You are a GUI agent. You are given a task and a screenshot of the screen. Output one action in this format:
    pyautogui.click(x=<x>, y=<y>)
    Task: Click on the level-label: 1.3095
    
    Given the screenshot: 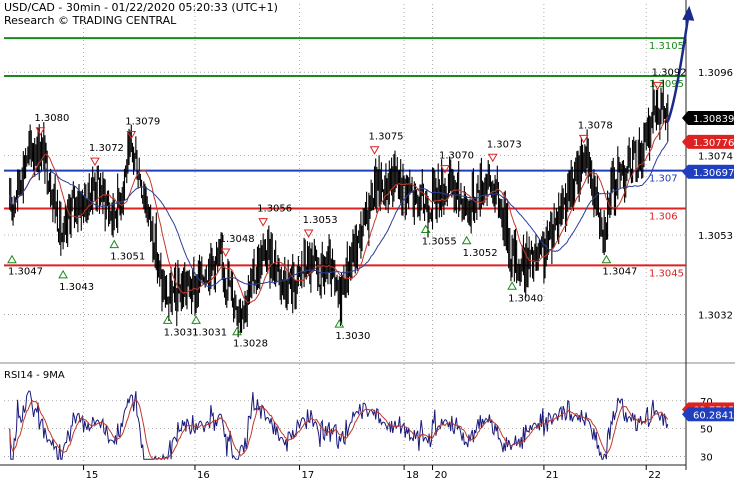 What is the action you would take?
    pyautogui.click(x=666, y=84)
    